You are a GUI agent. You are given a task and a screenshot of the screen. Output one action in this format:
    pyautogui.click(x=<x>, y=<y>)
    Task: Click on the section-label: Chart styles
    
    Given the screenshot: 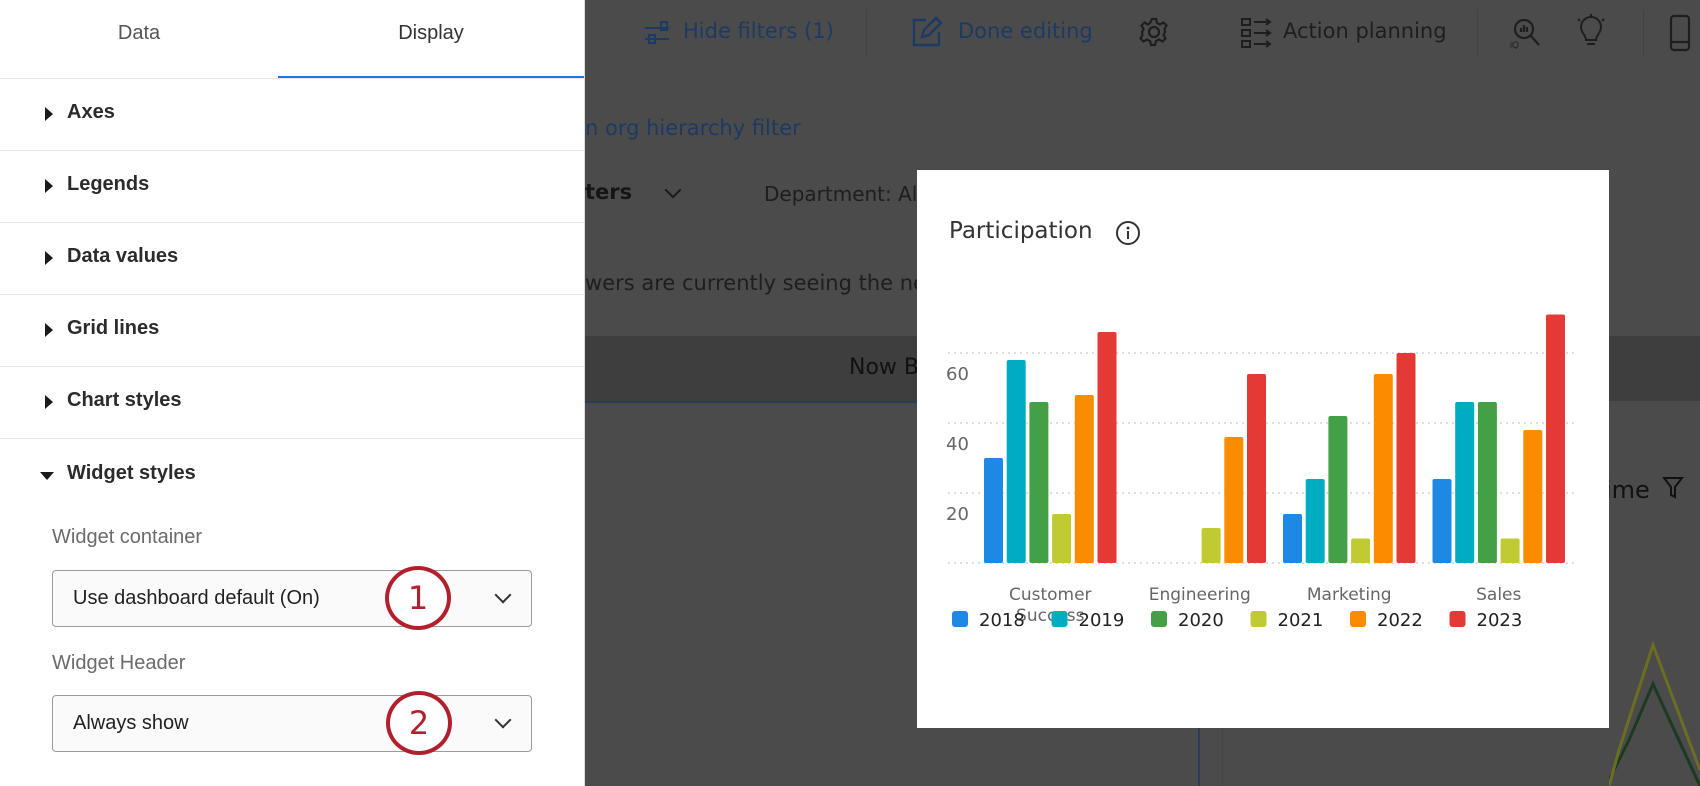 What is the action you would take?
    pyautogui.click(x=124, y=400)
    